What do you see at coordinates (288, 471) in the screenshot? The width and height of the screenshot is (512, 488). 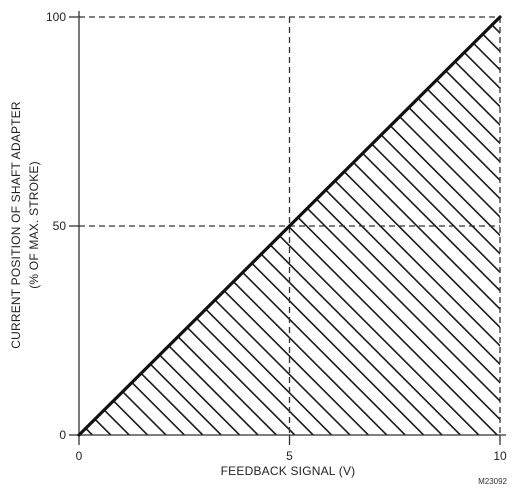 I see `x-axis-label: FEEDBACK SIGNAL (V)` at bounding box center [288, 471].